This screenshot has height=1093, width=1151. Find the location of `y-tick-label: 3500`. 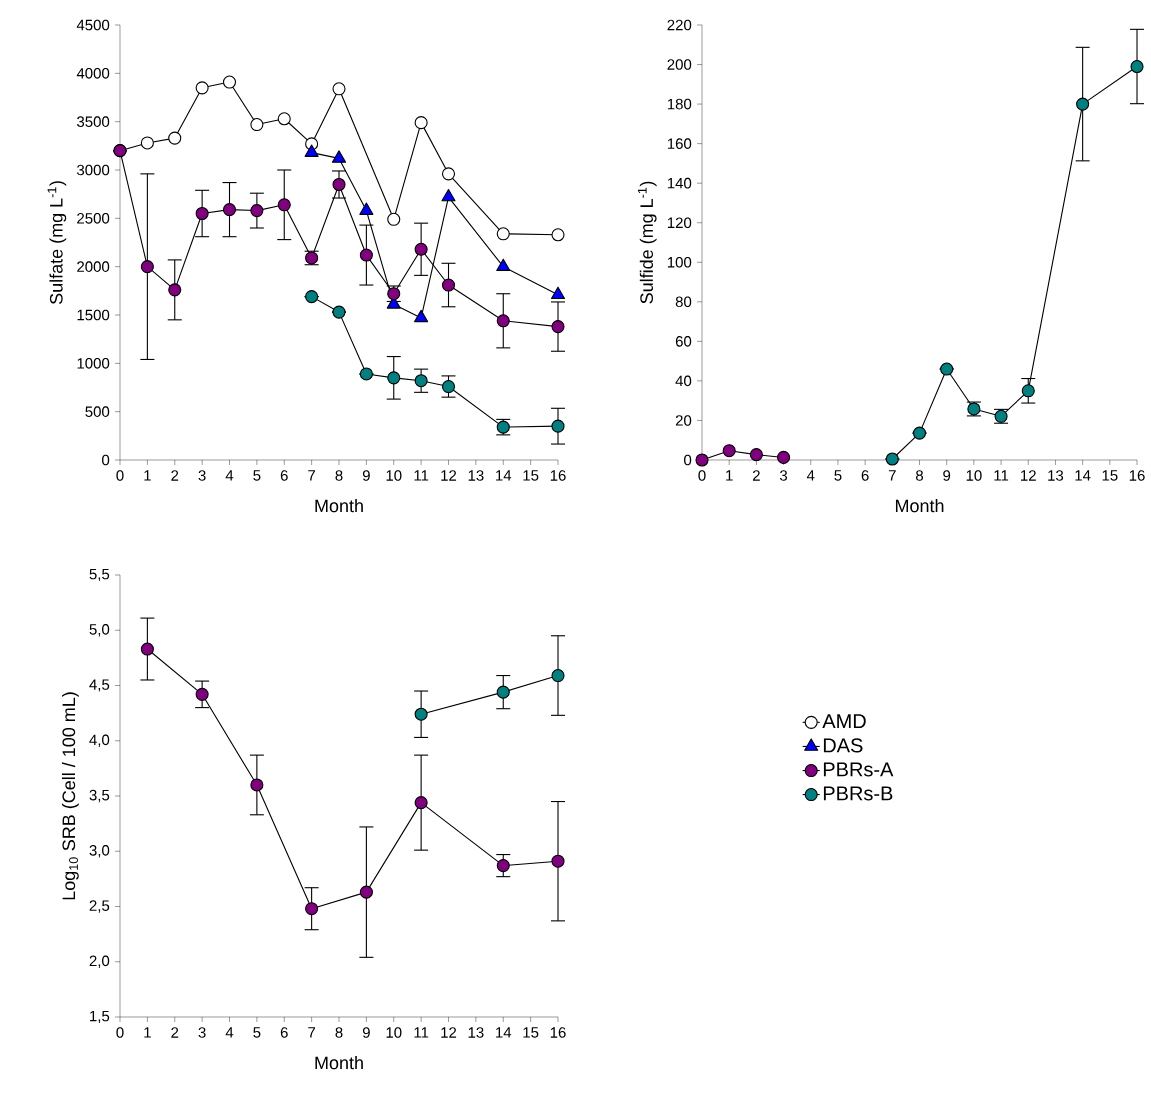

y-tick-label: 3500 is located at coordinates (93, 121).